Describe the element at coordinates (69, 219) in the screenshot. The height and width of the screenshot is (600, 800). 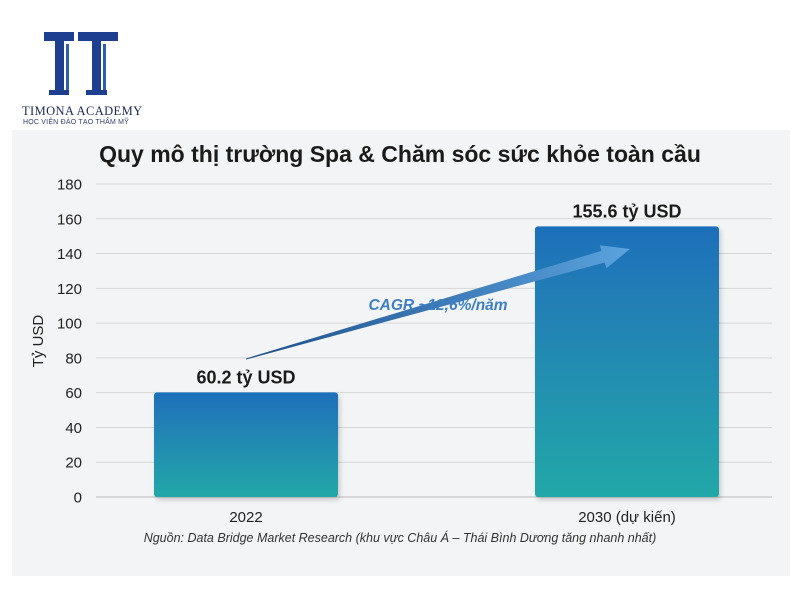
I see `y-tick-label: 160` at that location.